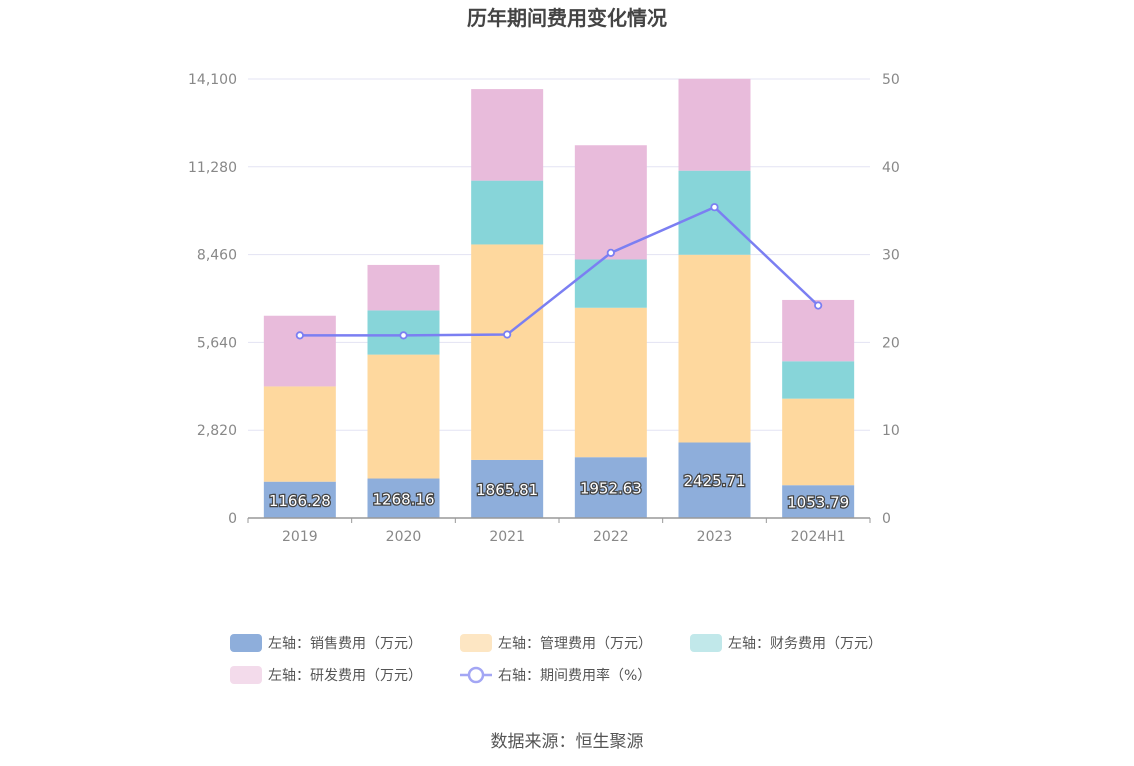 This screenshot has width=1134, height=766. Describe the element at coordinates (212, 80) in the screenshot. I see `left-tick-label: 14,100` at that location.